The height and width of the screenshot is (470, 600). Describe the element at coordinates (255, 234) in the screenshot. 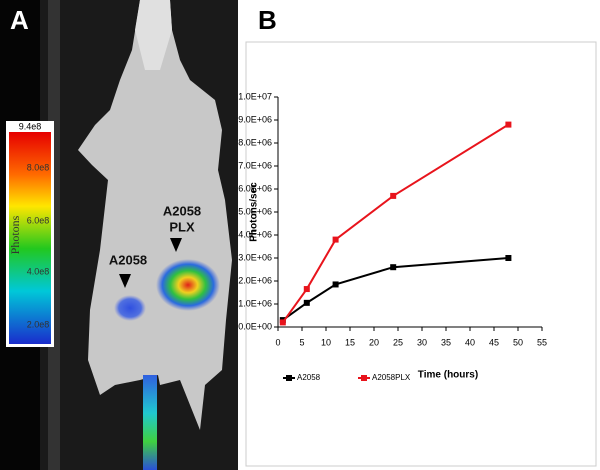

I see `y-tick-label: 4.0E+06` at that location.